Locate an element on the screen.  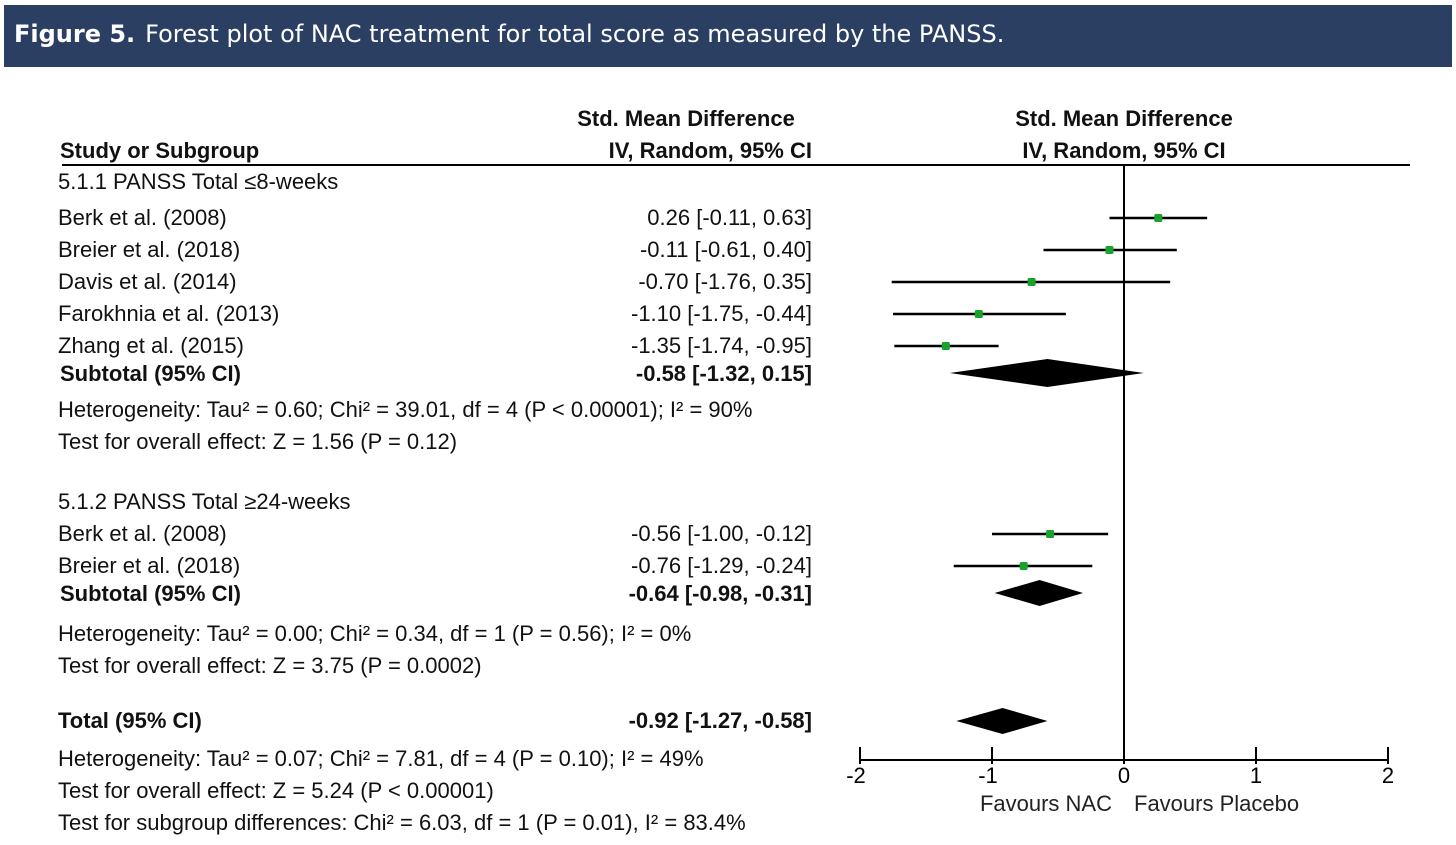
study-effect: -0.56 [-1.00, -0.12] is located at coordinates (721, 533).